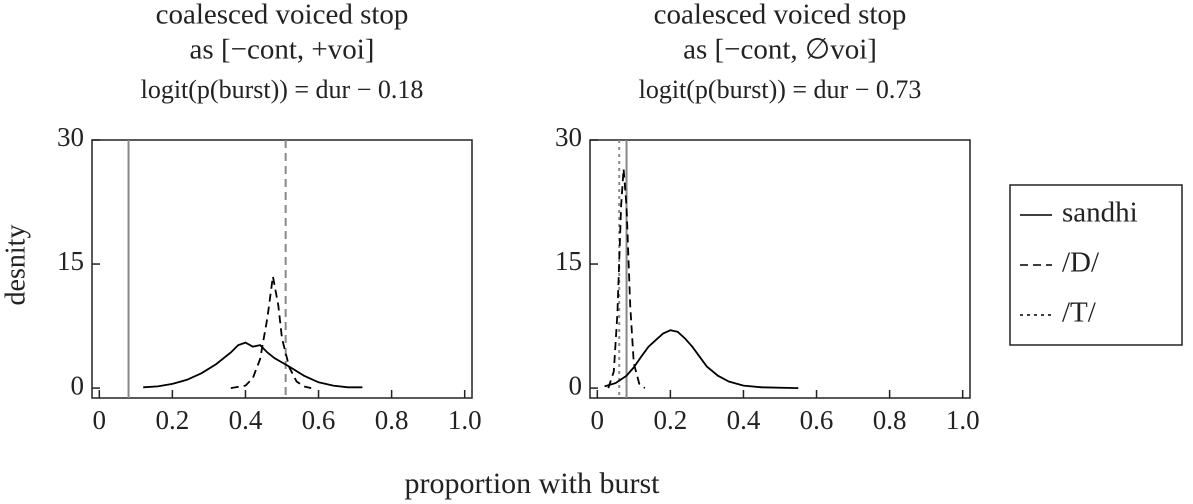  Describe the element at coordinates (1081, 263) in the screenshot. I see `legend-label: /D/` at that location.